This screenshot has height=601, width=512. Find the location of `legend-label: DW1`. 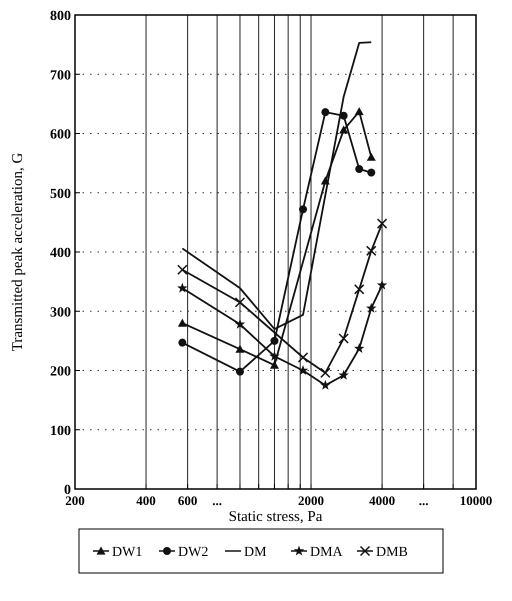

legend-label: DW1 is located at coordinates (127, 552).